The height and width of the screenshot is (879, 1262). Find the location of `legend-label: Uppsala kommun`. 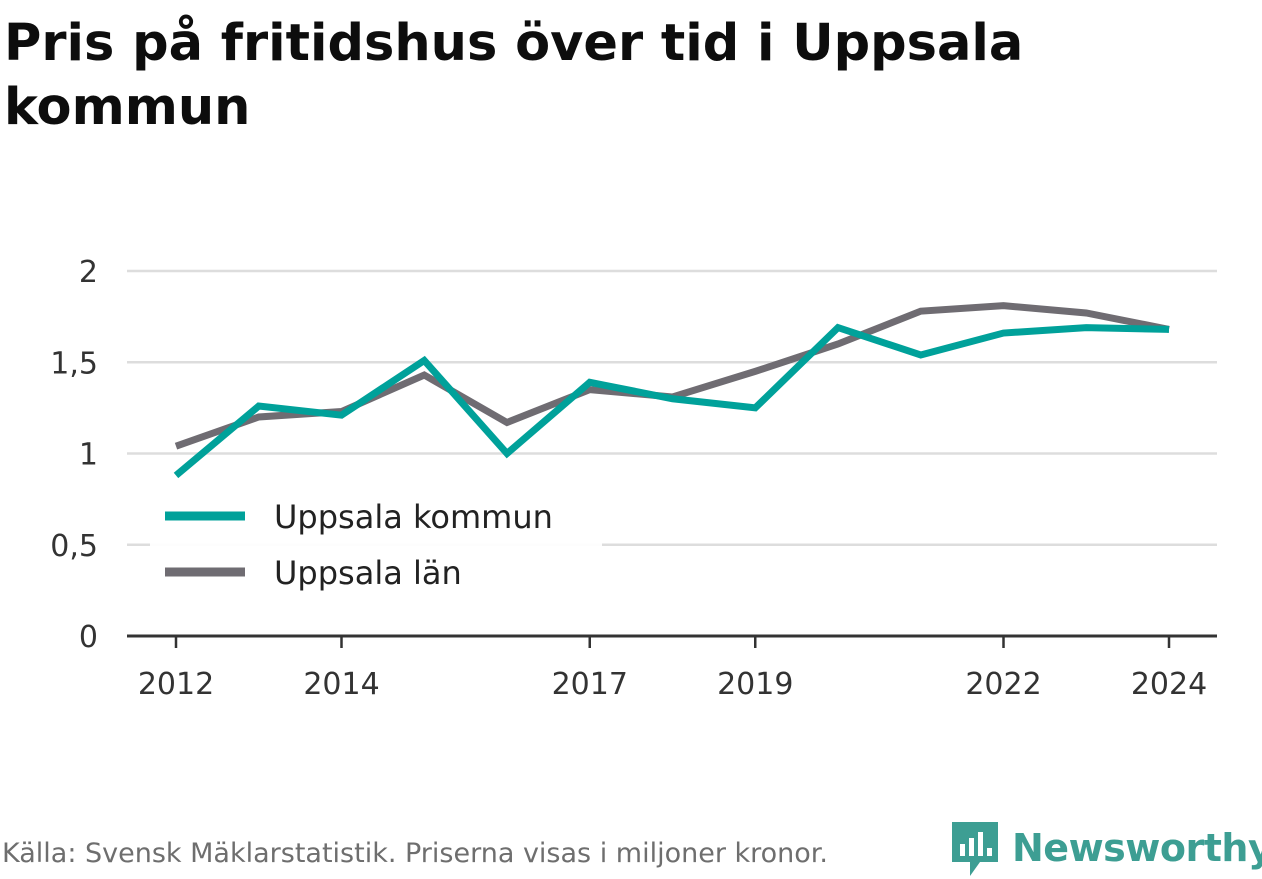

legend-label: Uppsala kommun is located at coordinates (413, 517).